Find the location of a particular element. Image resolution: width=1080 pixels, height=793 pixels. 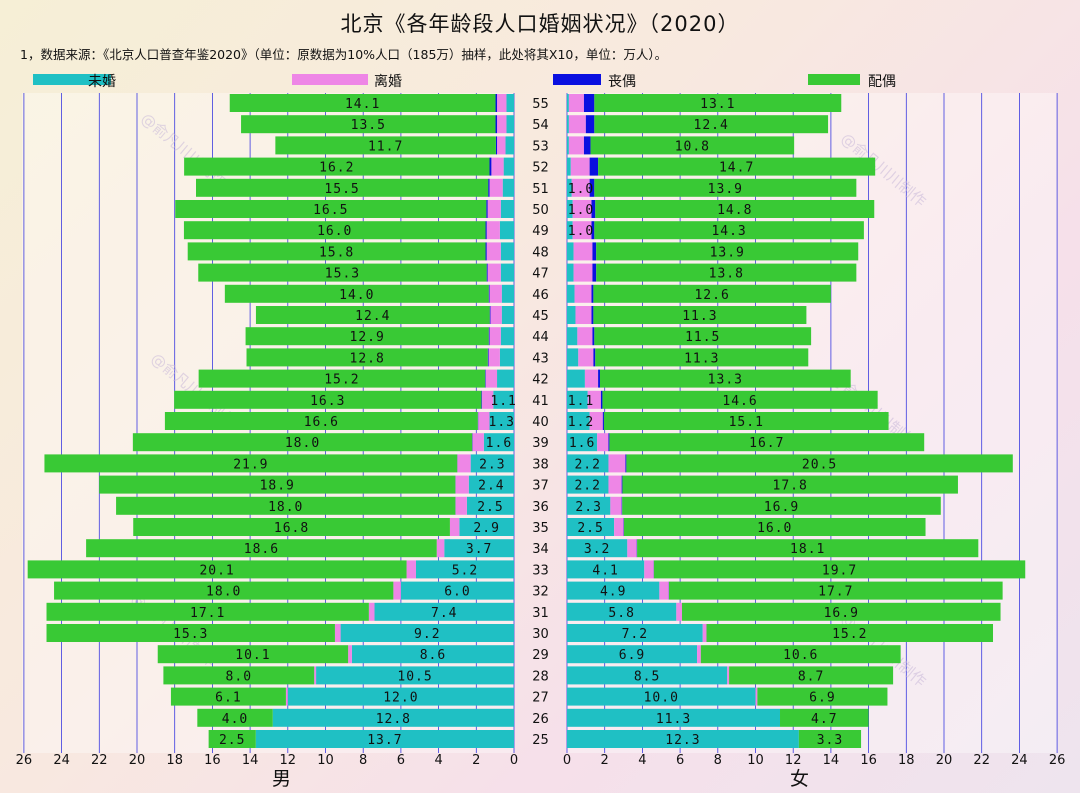

data-label-male-married: 18.6 is located at coordinates (261, 549).